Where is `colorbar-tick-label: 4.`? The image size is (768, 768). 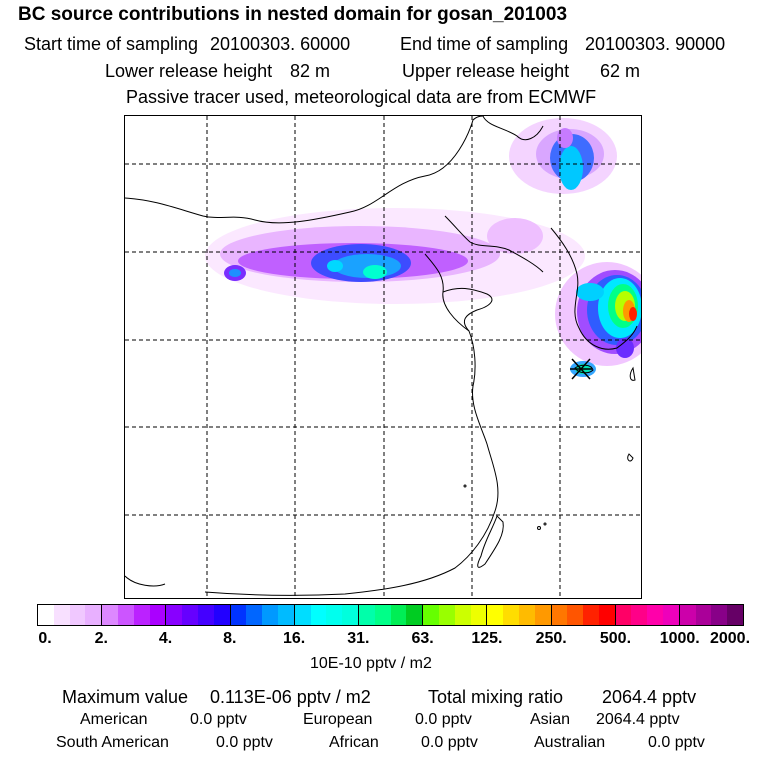
colorbar-tick-label: 4. is located at coordinates (165, 638).